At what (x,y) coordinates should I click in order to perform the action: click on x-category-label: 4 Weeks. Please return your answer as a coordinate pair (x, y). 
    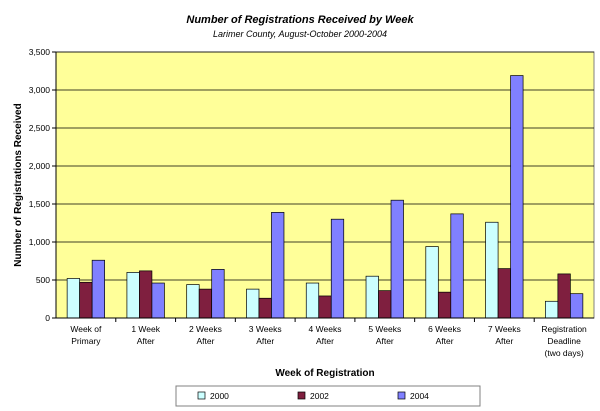
    Looking at the image, I should click on (325, 329).